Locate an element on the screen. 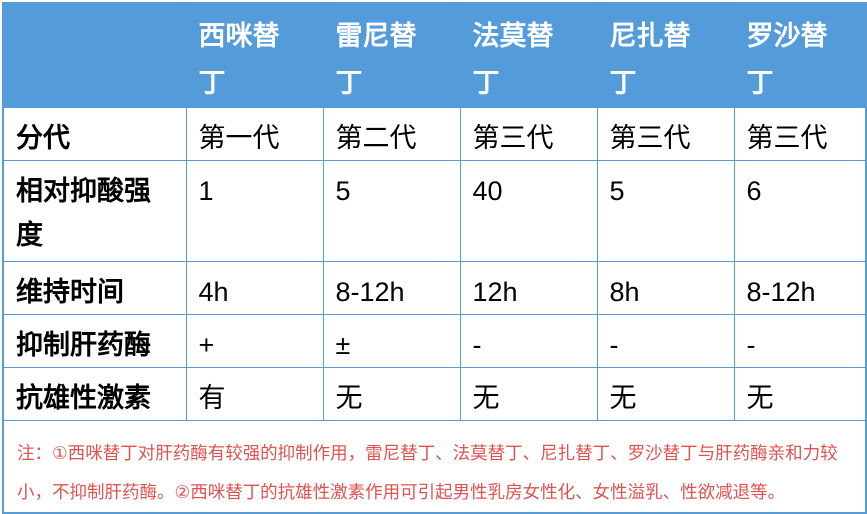 The width and height of the screenshot is (867, 514). table-cell: 第二代 is located at coordinates (391, 134).